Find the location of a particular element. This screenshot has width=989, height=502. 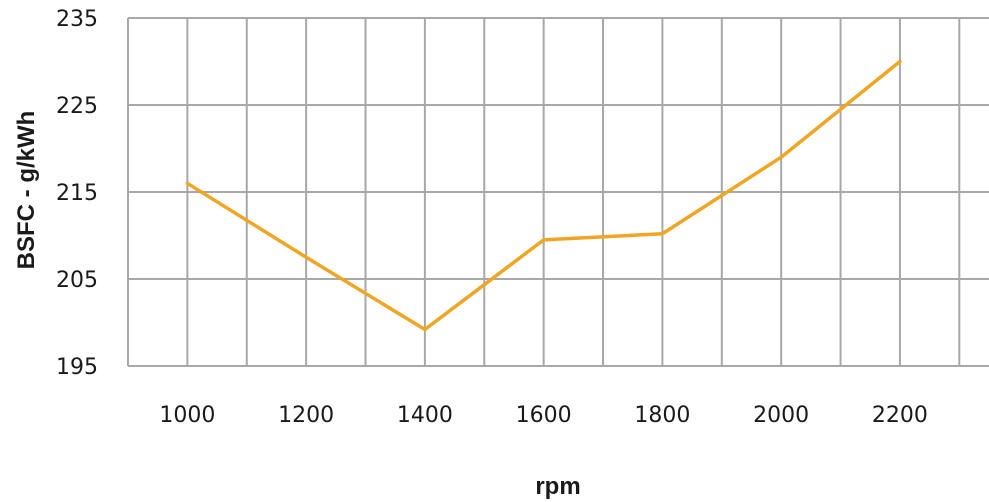

x-tick-label: 1200 is located at coordinates (306, 415).